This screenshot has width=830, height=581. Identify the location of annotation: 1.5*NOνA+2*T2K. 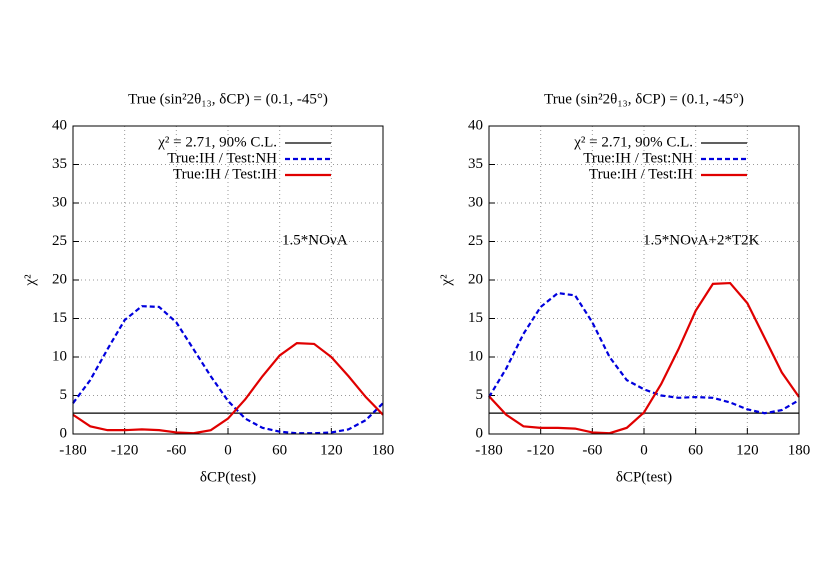
(701, 240).